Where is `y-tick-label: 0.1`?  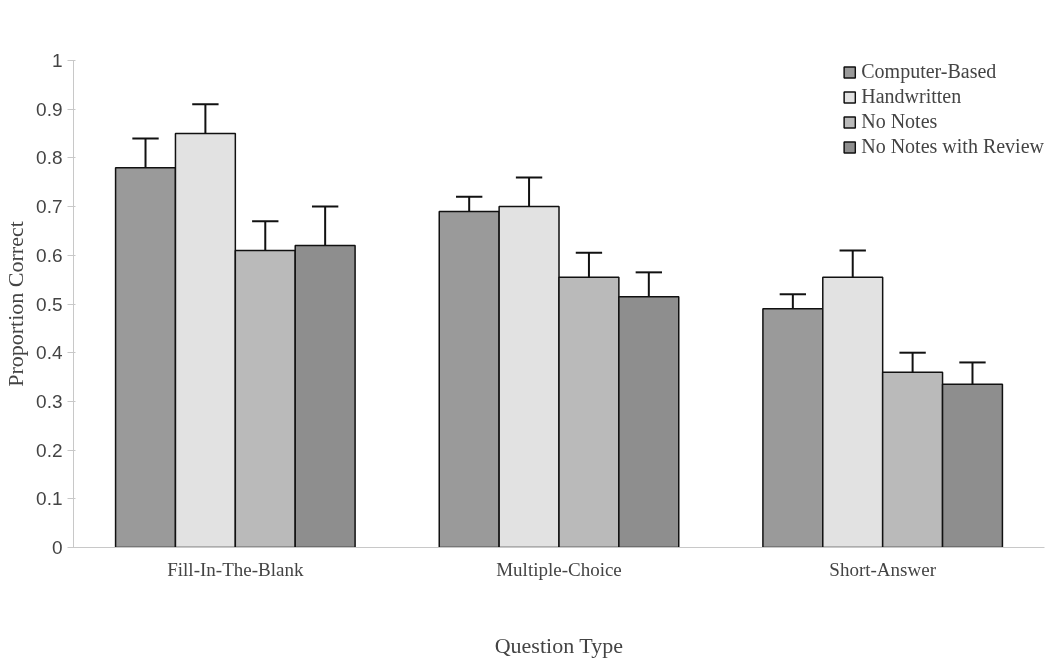
y-tick-label: 0.1 is located at coordinates (49, 499).